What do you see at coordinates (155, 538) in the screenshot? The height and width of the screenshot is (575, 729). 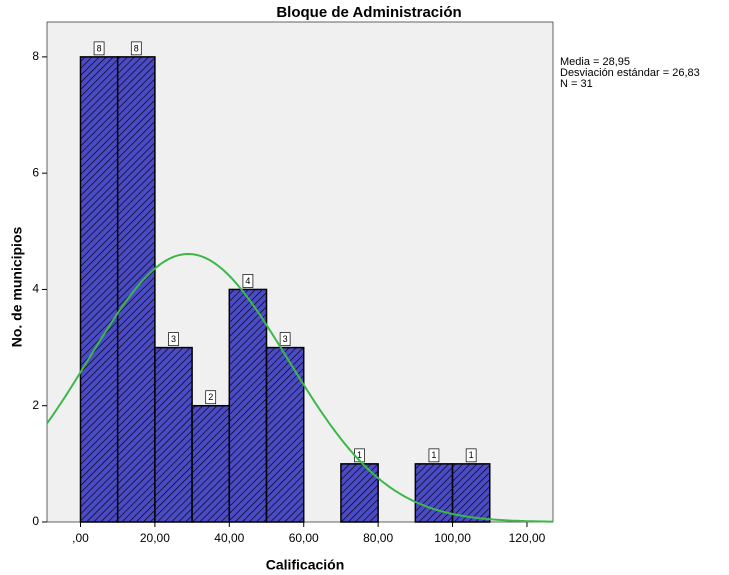 I see `x-tick-label: 20,00` at bounding box center [155, 538].